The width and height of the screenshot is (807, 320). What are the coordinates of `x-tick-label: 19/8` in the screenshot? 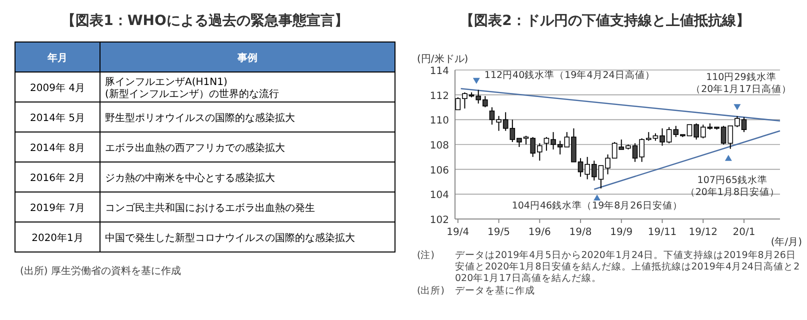 It's located at (580, 232).